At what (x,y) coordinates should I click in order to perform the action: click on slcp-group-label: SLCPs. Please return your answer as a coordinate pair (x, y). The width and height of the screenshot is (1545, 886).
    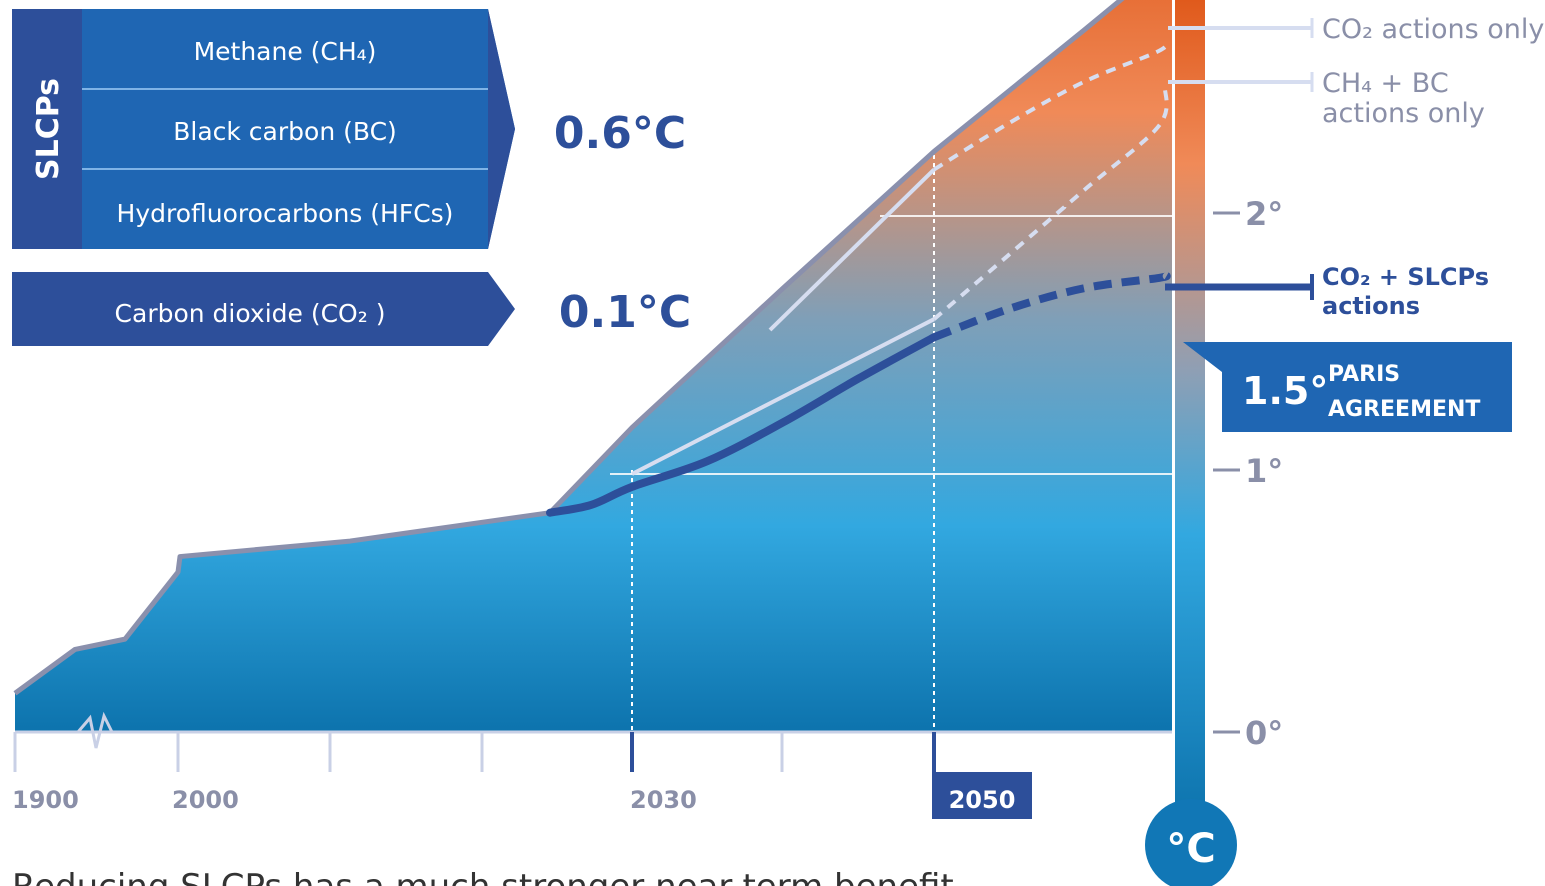
    Looking at the image, I should click on (48, 129).